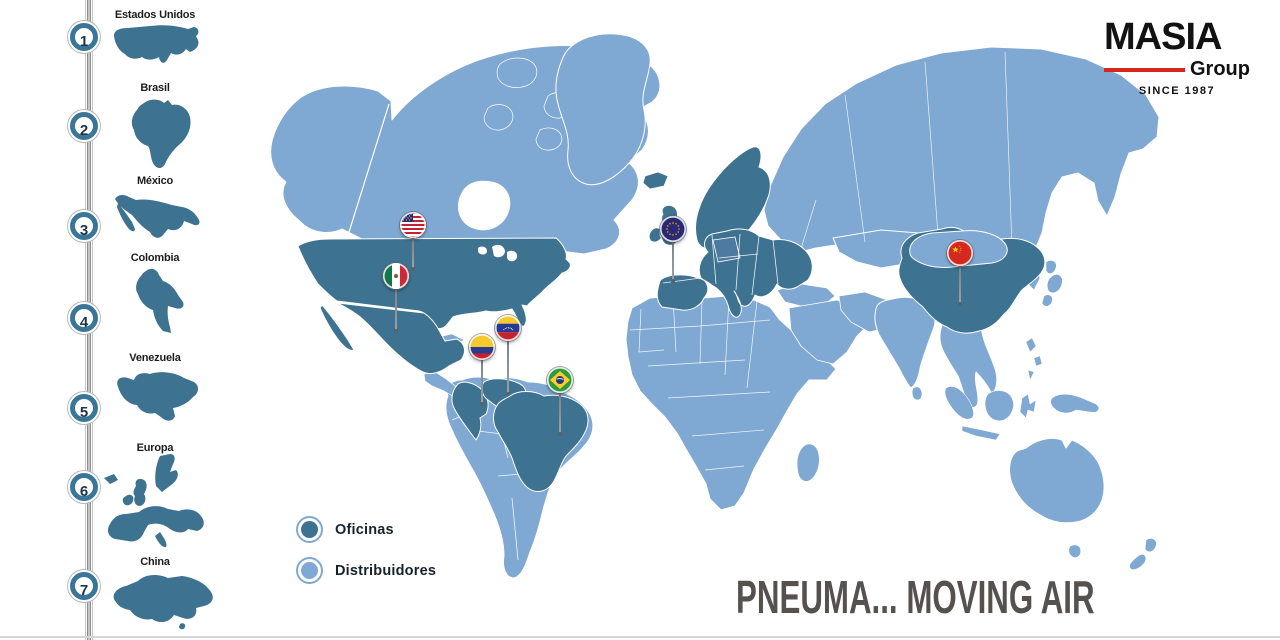 The height and width of the screenshot is (640, 1280). What do you see at coordinates (655, 180) in the screenshot?
I see `region-iceland` at bounding box center [655, 180].